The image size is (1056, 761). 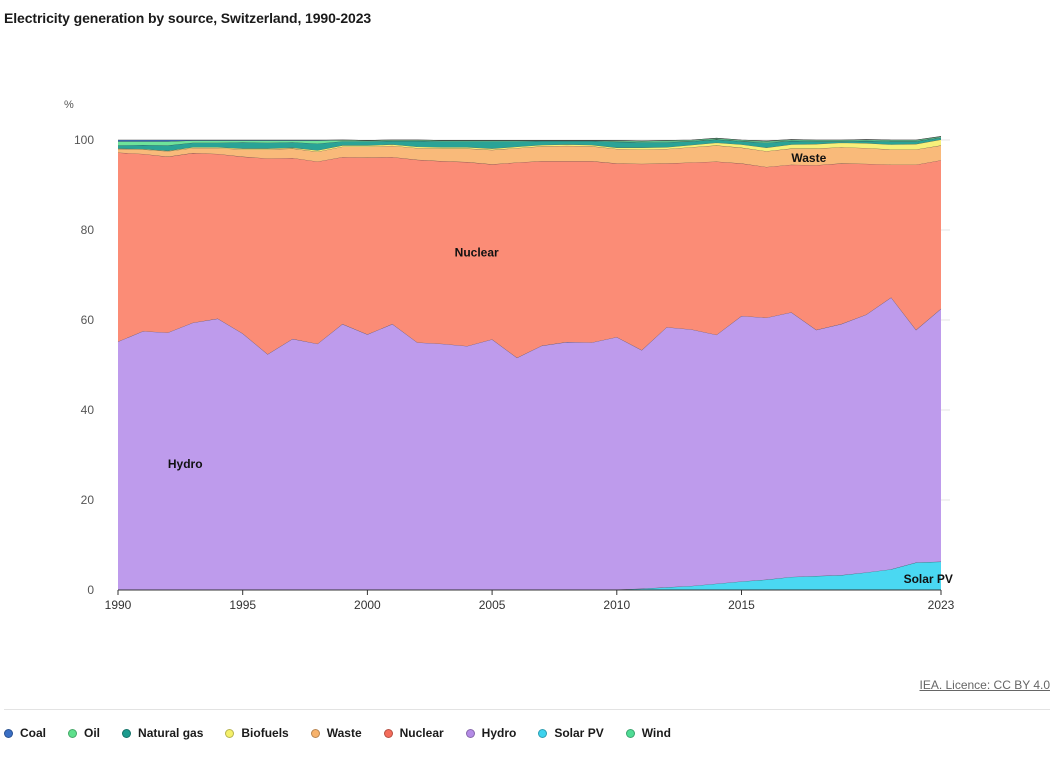 I want to click on series-annotation: Waste, so click(x=808, y=158).